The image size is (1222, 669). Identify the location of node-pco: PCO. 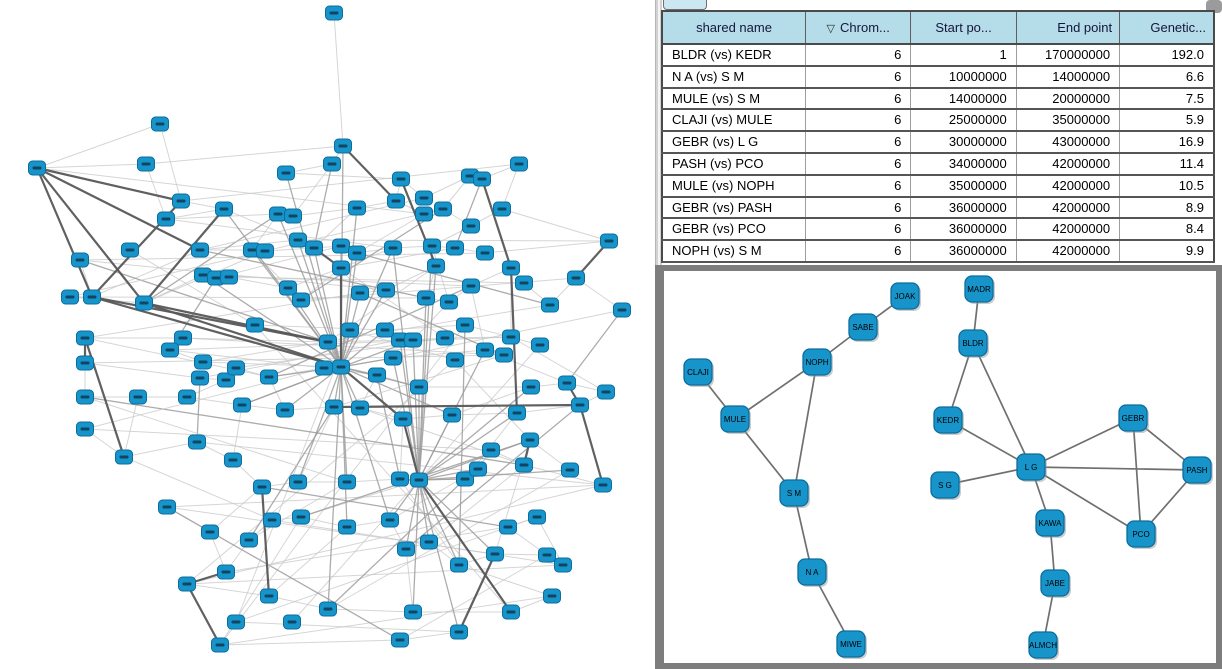
(1141, 534).